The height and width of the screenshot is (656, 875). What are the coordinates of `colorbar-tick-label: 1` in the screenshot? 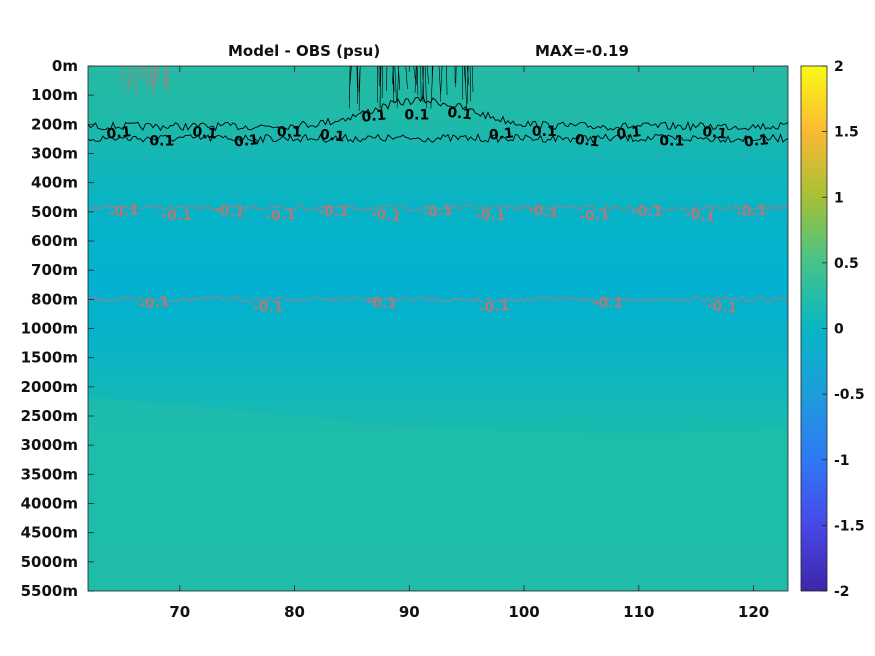 It's located at (839, 198).